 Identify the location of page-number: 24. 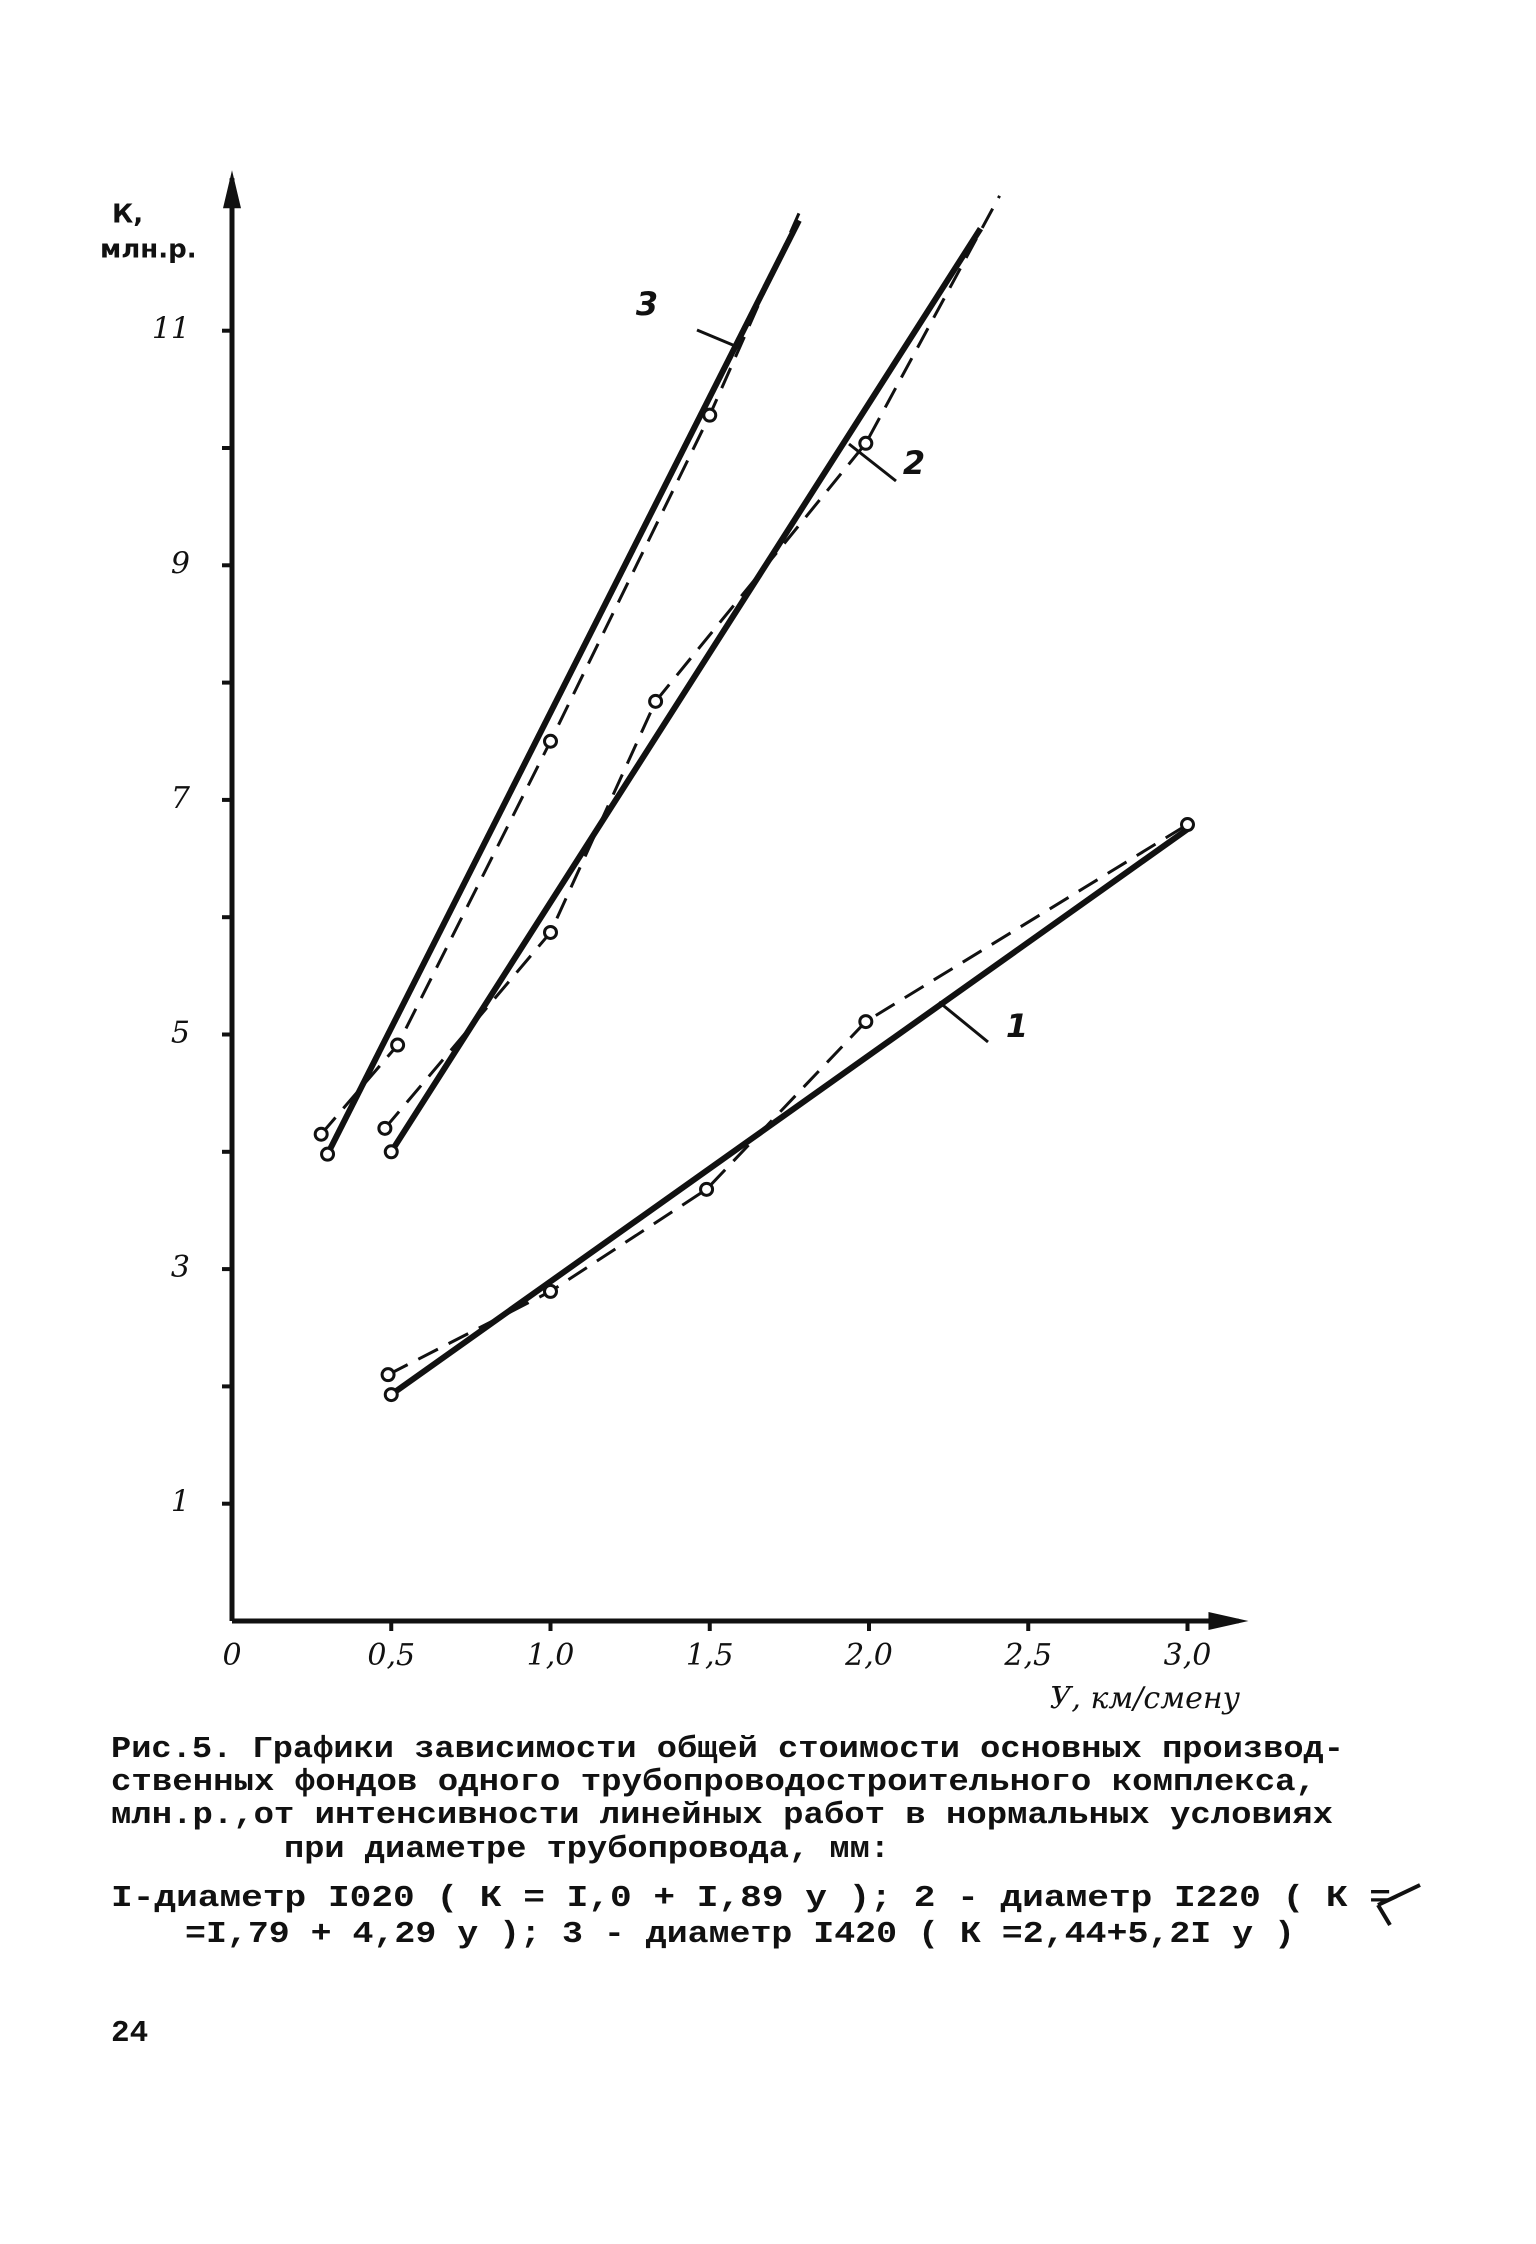
(129, 2033).